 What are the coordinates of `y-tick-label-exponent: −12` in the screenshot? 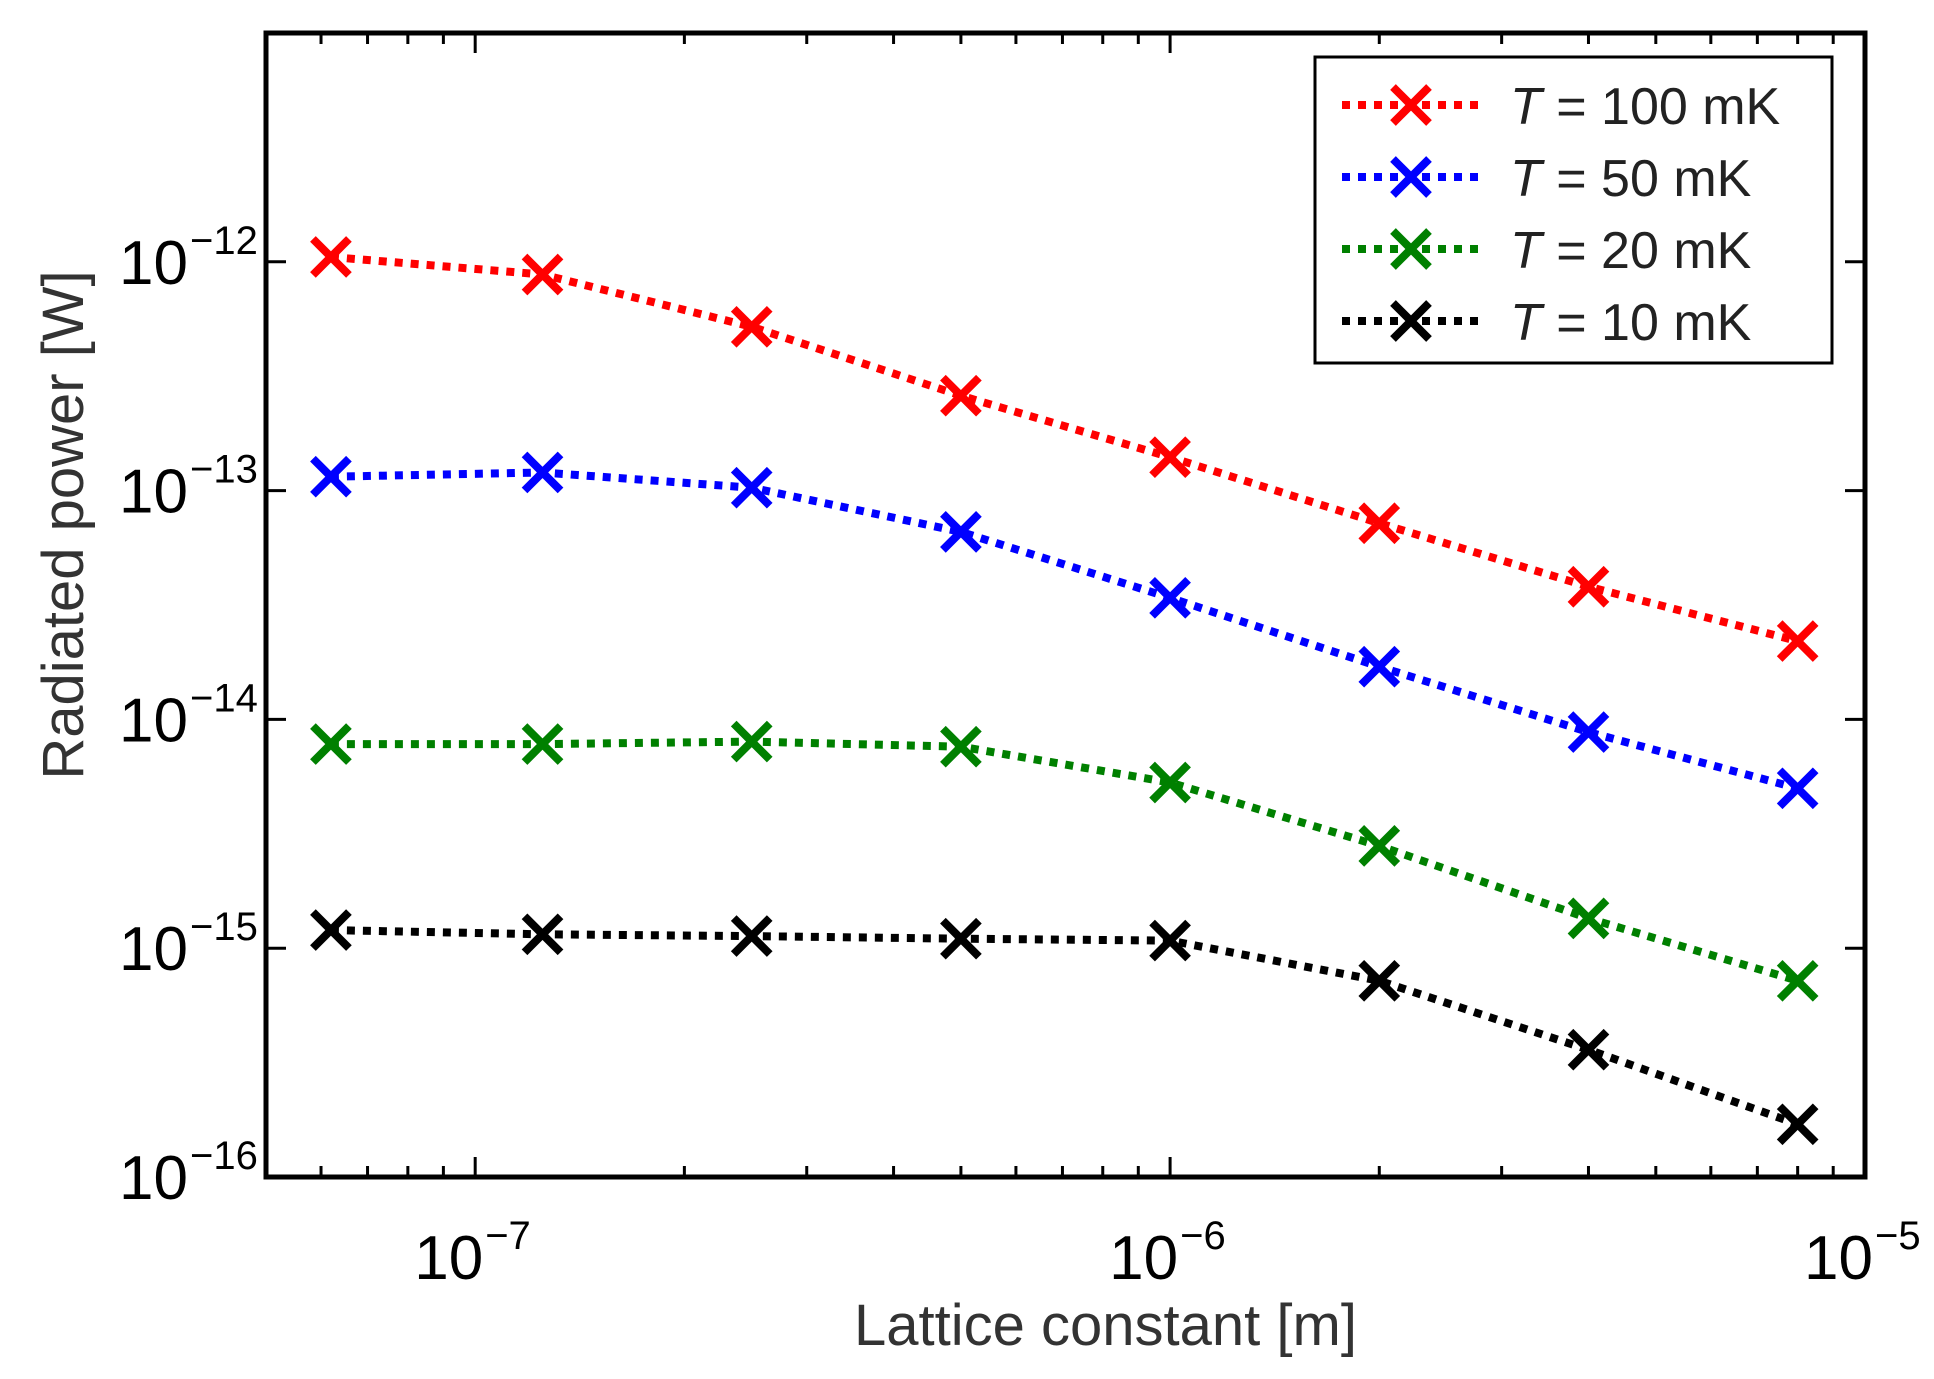 It's located at (224, 241).